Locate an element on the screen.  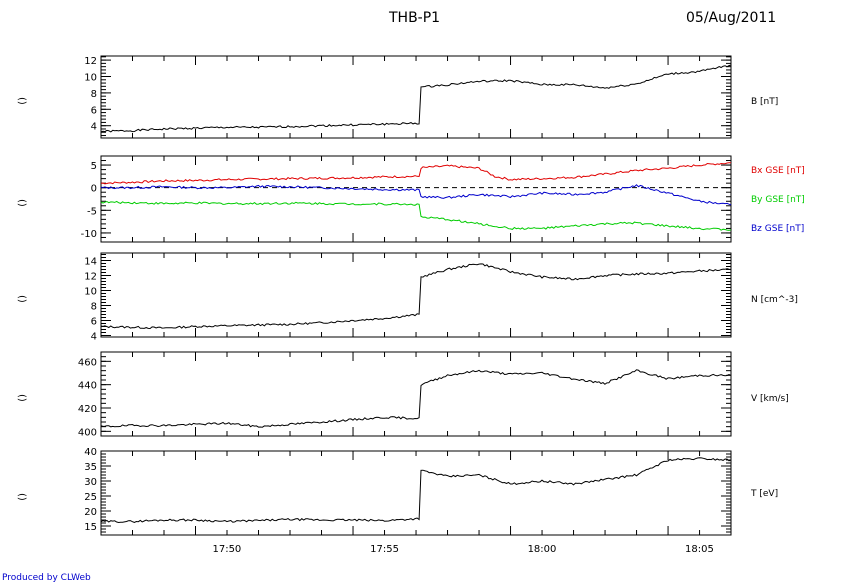
y-tick-label: 0 is located at coordinates (94, 189).